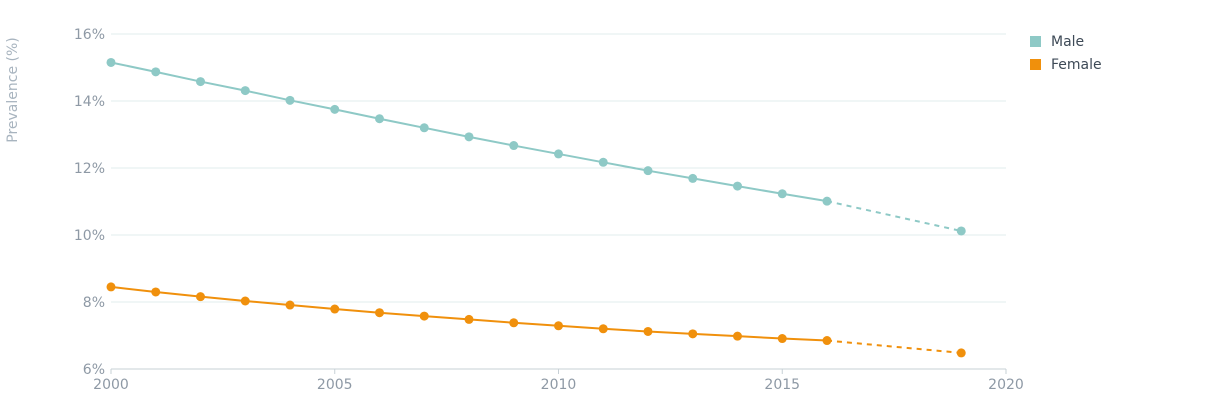  Describe the element at coordinates (961, 231) in the screenshot. I see `male-point-2019` at that location.